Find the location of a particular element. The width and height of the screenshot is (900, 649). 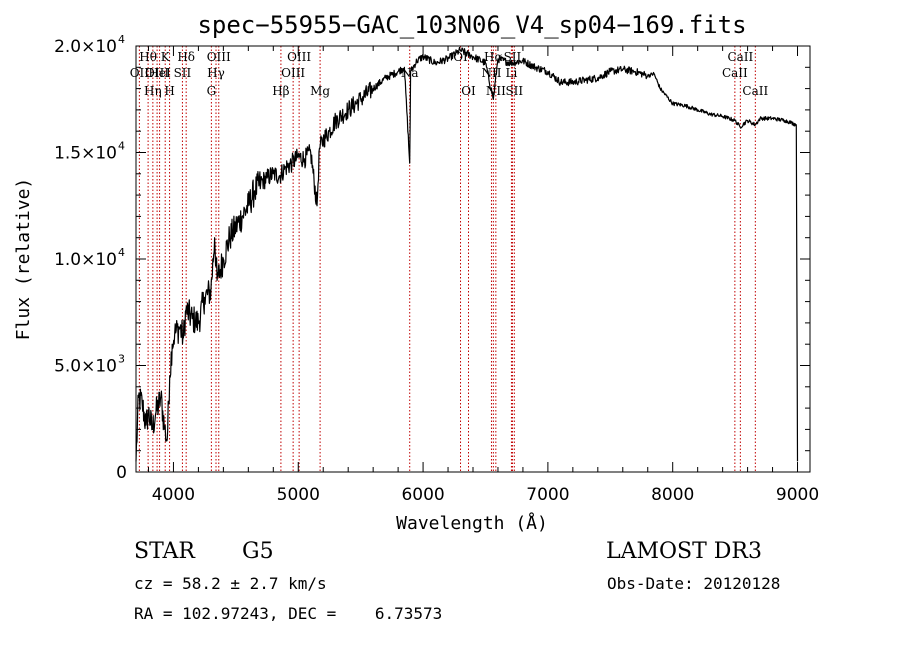

y-tick-label: 2.0×10 is located at coordinates (85, 47).